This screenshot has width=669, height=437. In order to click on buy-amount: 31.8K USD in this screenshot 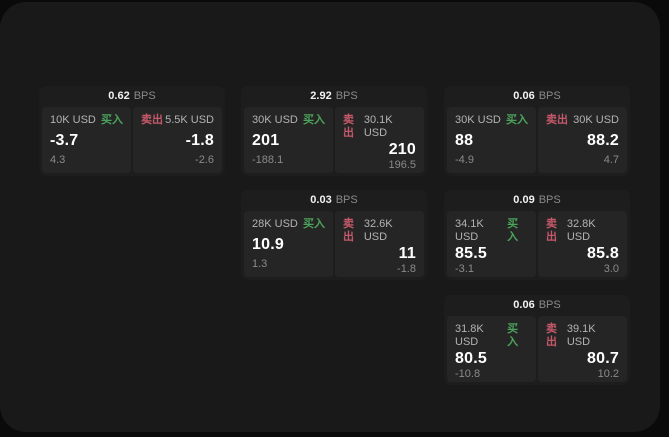, I will do `click(469, 335)`.